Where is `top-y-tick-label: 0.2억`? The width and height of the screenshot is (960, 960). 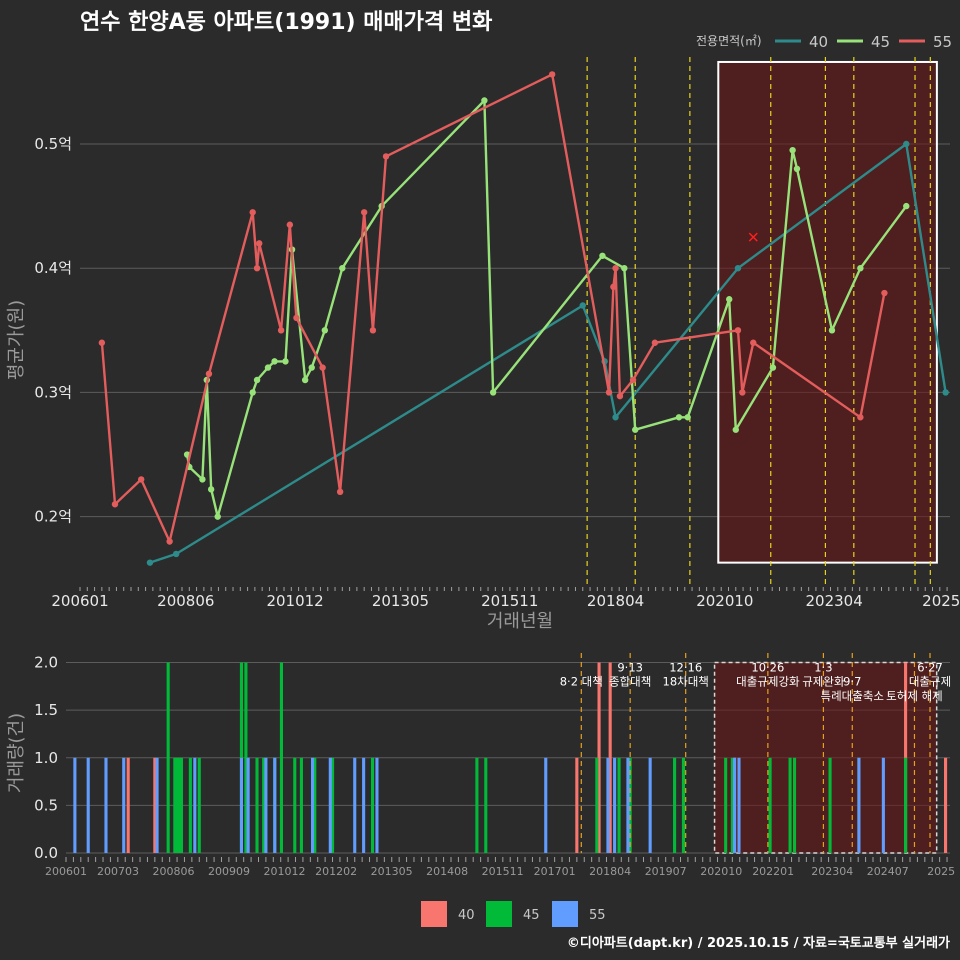 top-y-tick-label: 0.2억 is located at coordinates (53, 517).